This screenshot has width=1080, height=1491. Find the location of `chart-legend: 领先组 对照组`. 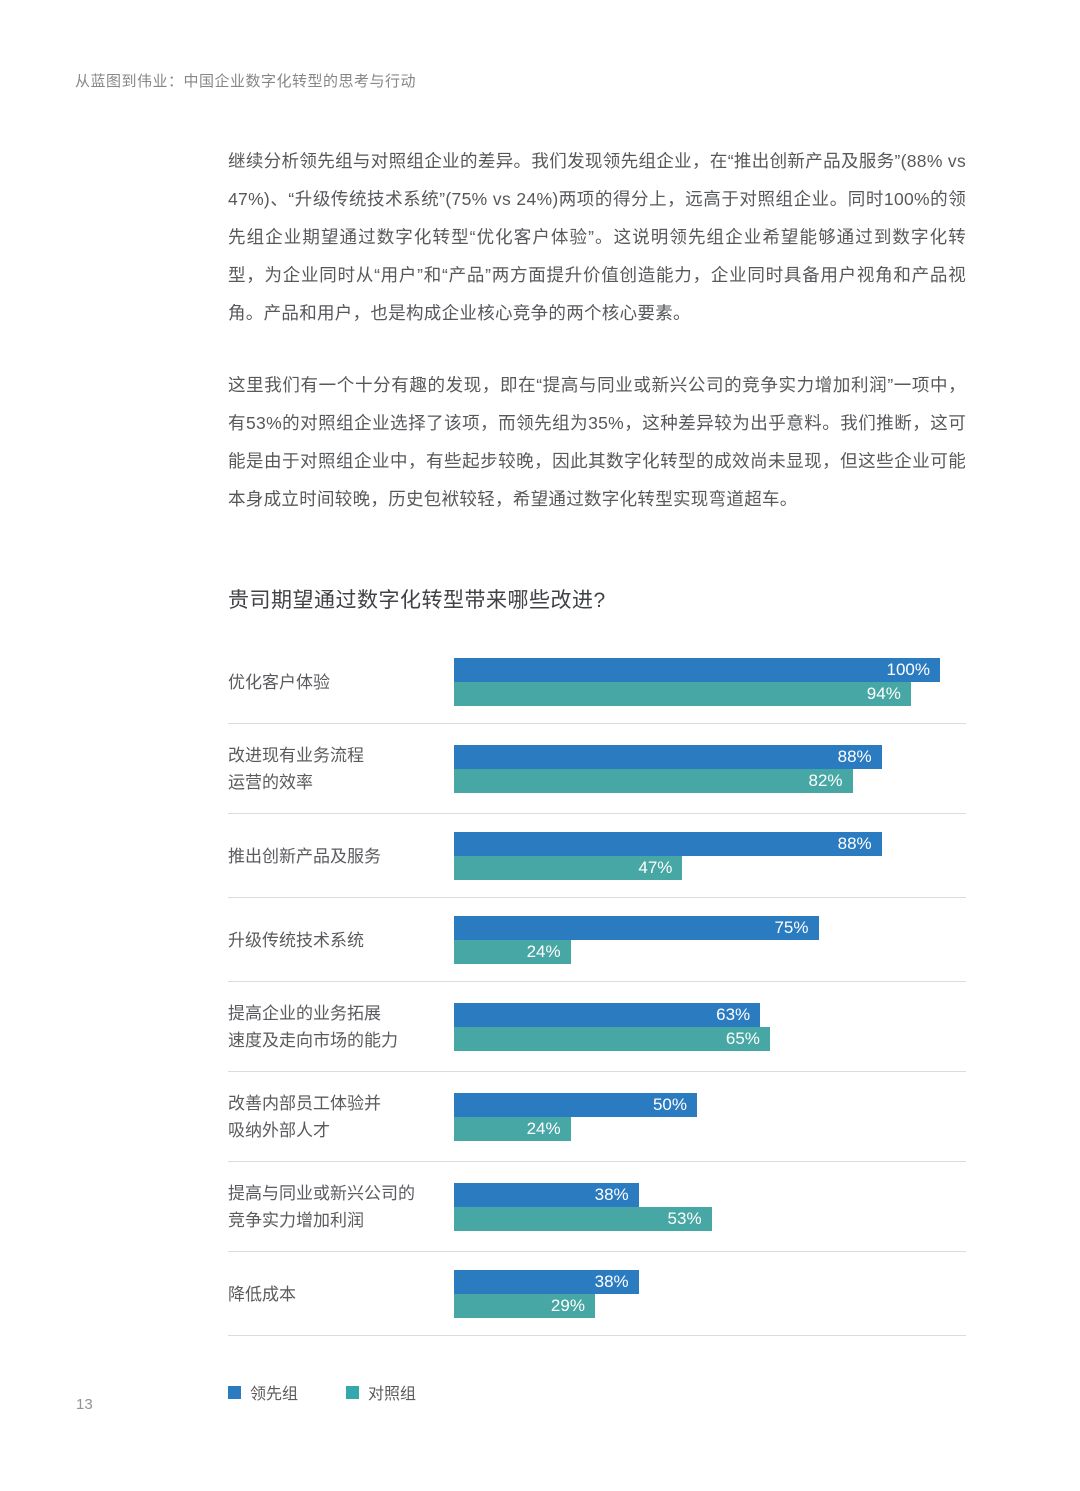

chart-legend: 领先组 对照组 is located at coordinates (597, 1392).